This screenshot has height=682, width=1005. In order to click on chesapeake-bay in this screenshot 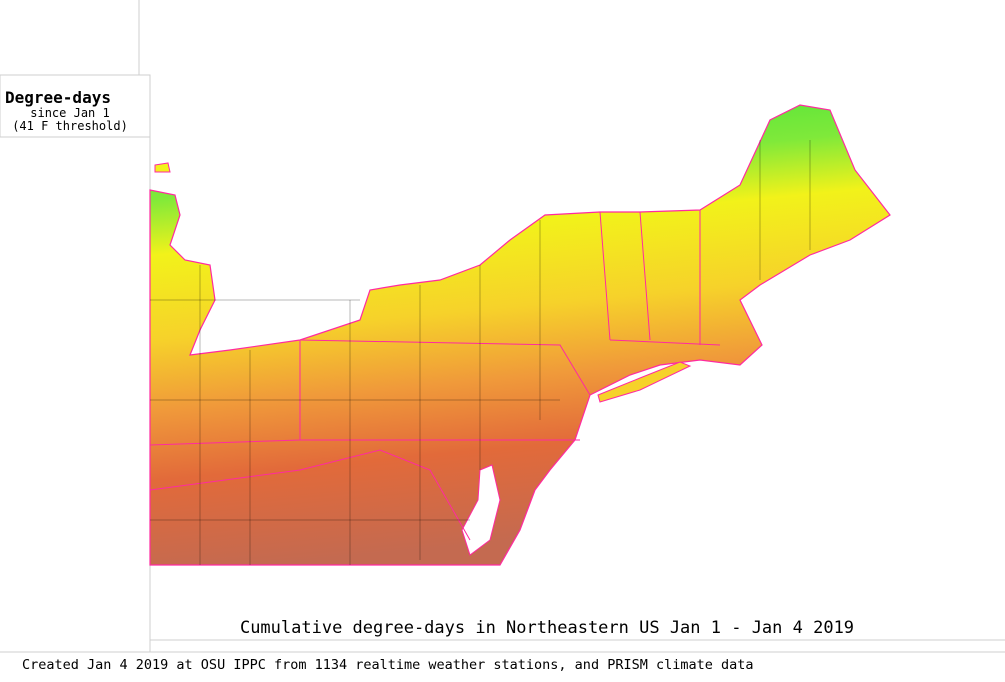, I will do `click(481, 510)`.